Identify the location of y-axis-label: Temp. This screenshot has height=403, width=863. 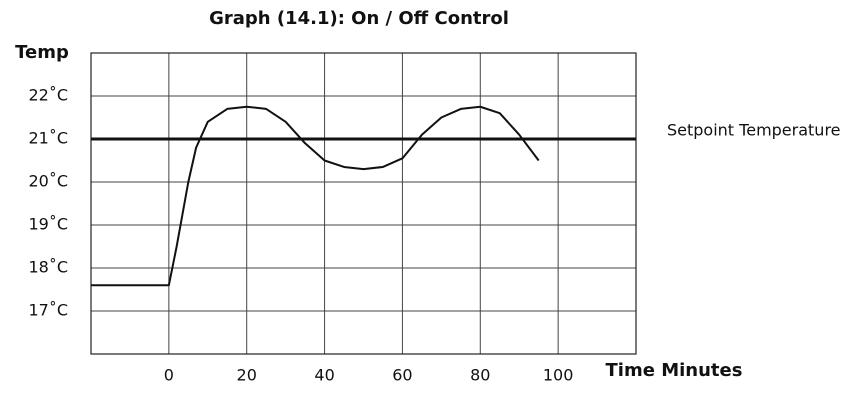
(42, 52).